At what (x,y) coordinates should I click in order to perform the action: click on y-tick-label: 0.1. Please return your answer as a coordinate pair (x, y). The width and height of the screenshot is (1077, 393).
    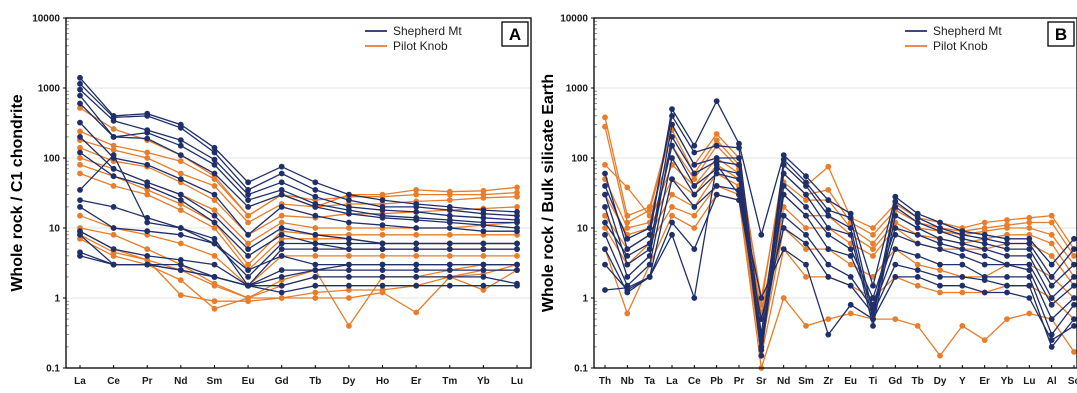
    Looking at the image, I should click on (53, 369).